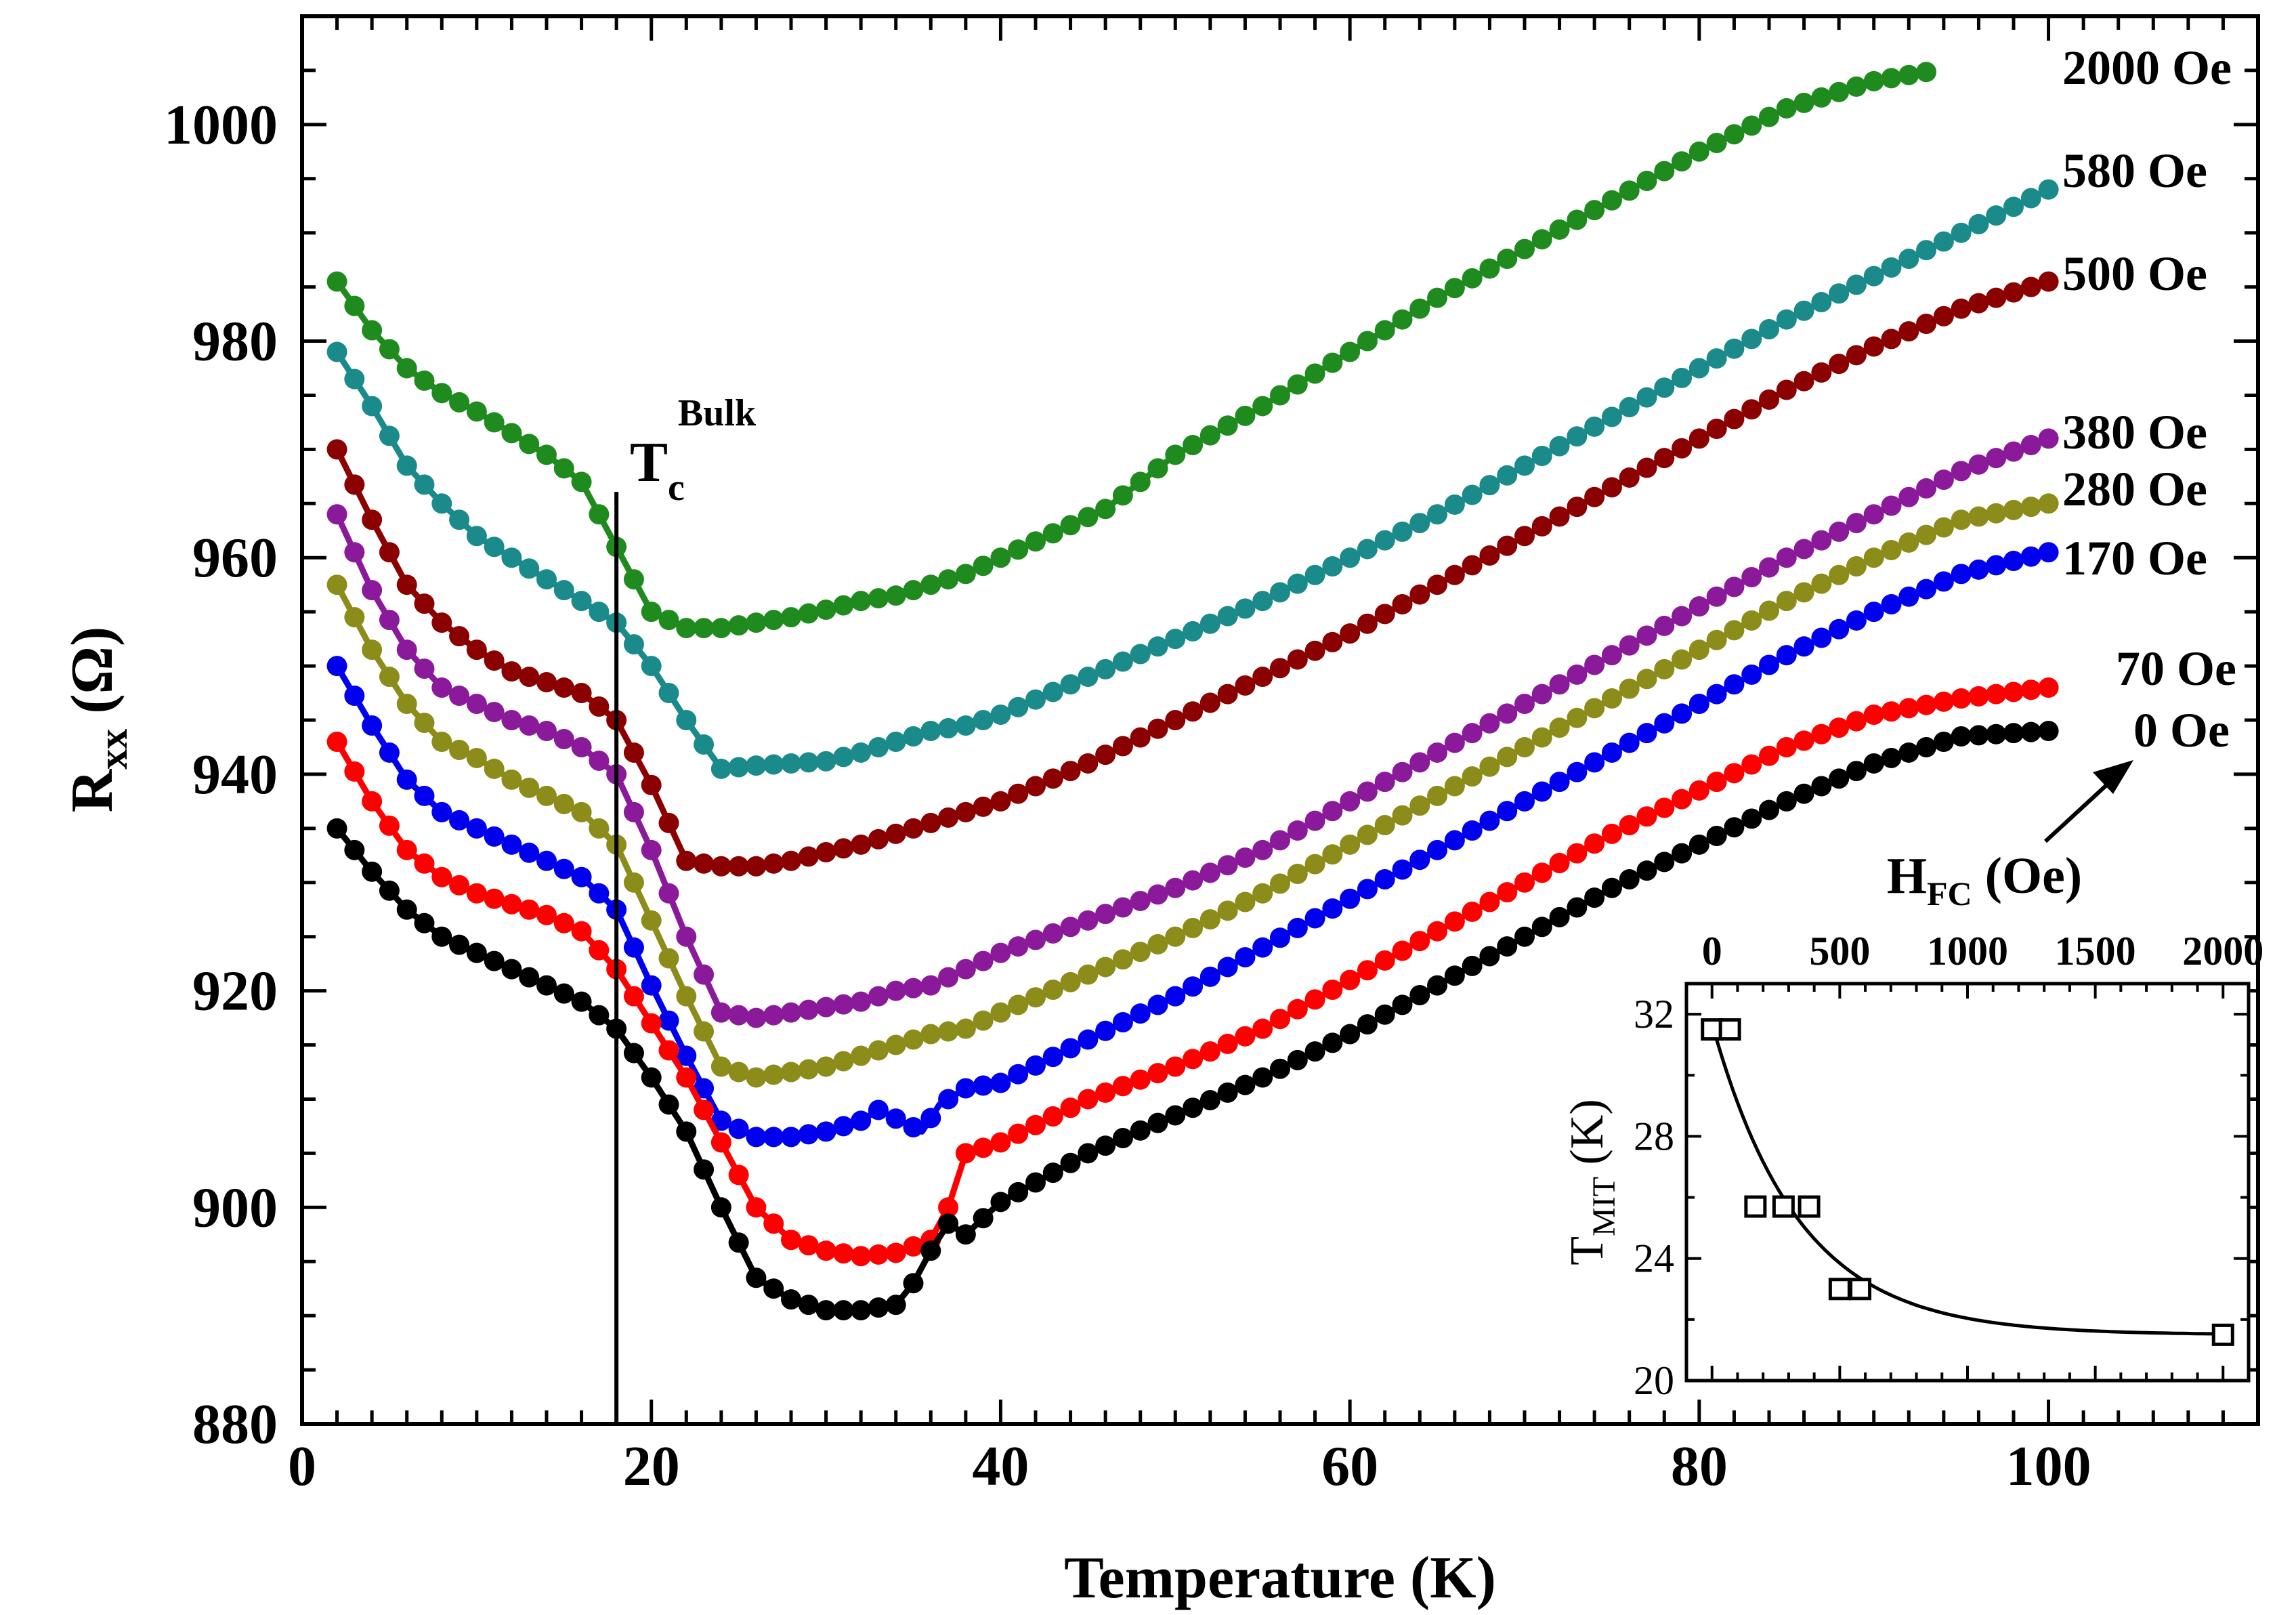 This screenshot has width=2296, height=1615. I want to click on series-label: 2000 Oe, so click(2147, 68).